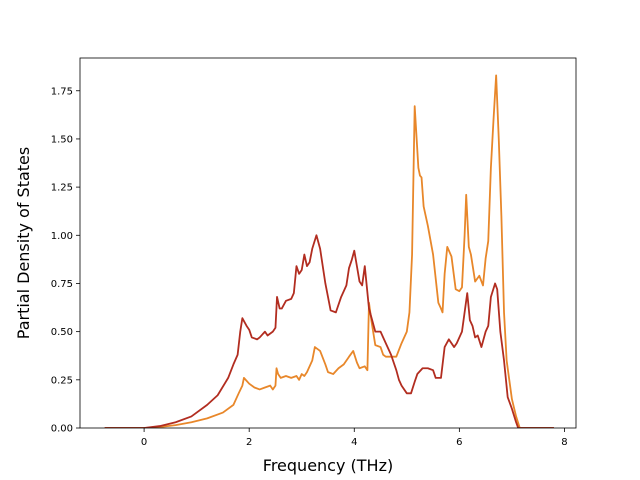  What do you see at coordinates (62, 91) in the screenshot?
I see `y-tick-label: 1.75` at bounding box center [62, 91].